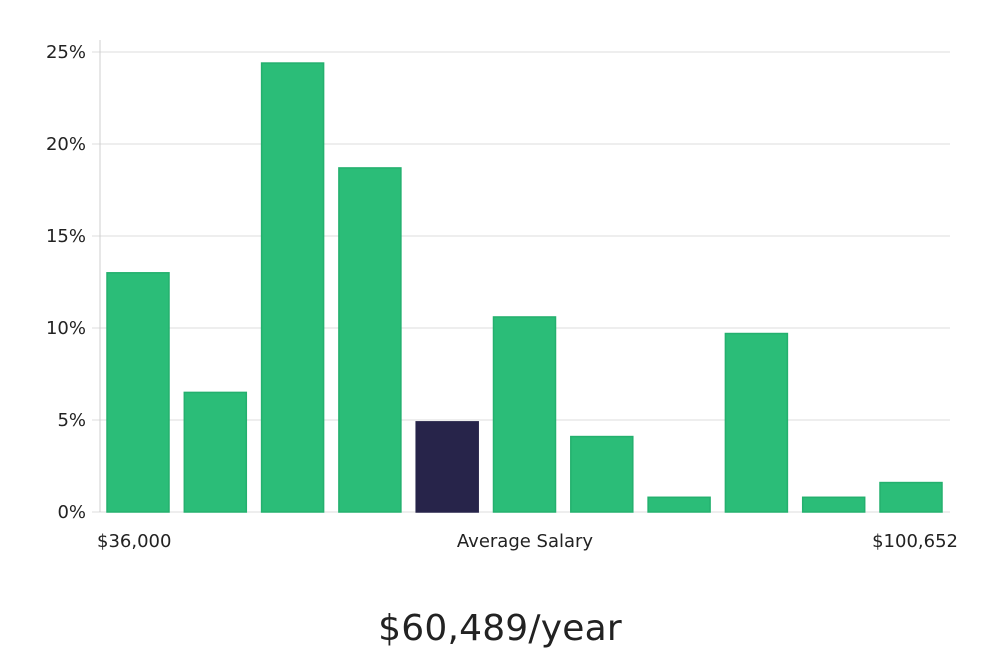  Describe the element at coordinates (66, 144) in the screenshot. I see `y-tick-label: 20%` at that location.